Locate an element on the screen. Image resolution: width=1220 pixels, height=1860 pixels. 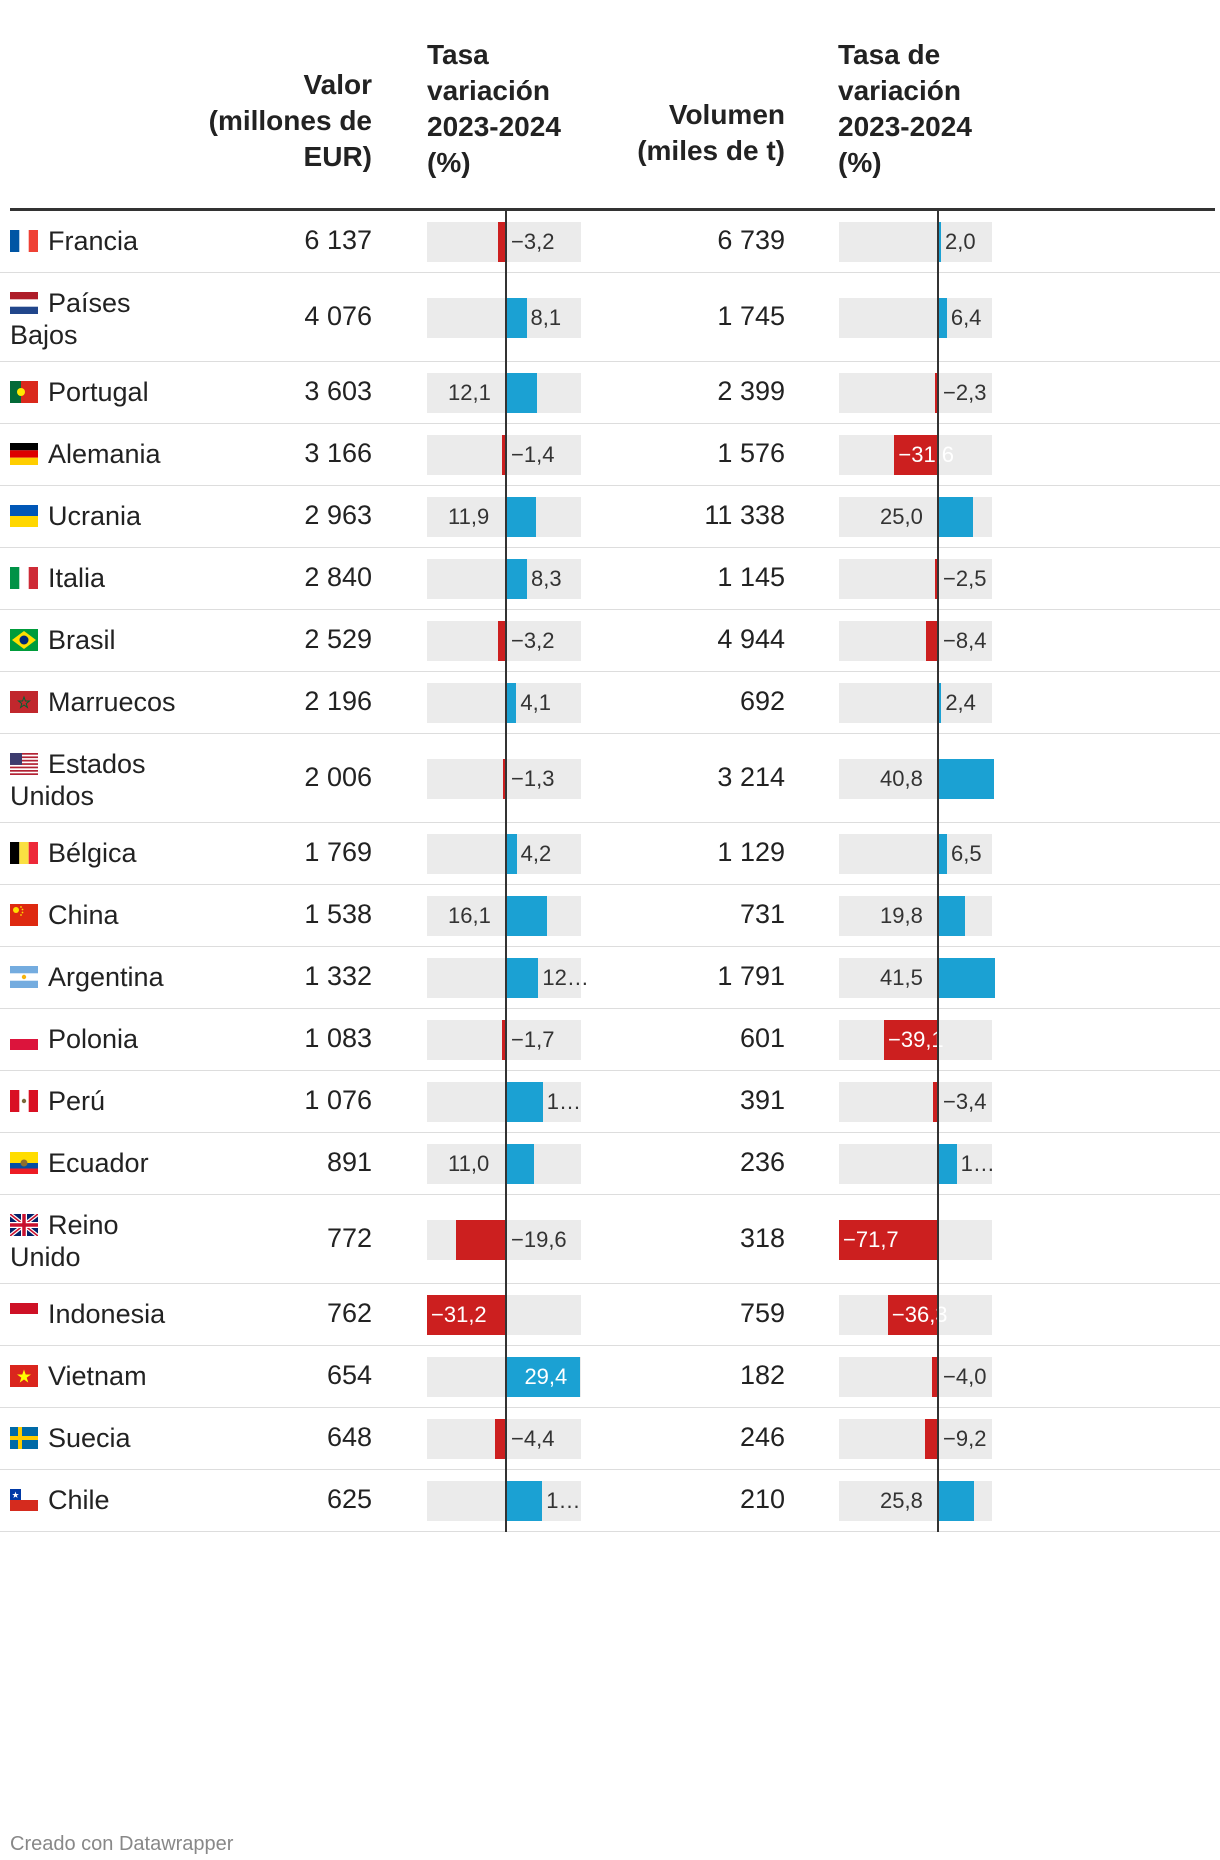
germany-flag-icon is located at coordinates (24, 454).